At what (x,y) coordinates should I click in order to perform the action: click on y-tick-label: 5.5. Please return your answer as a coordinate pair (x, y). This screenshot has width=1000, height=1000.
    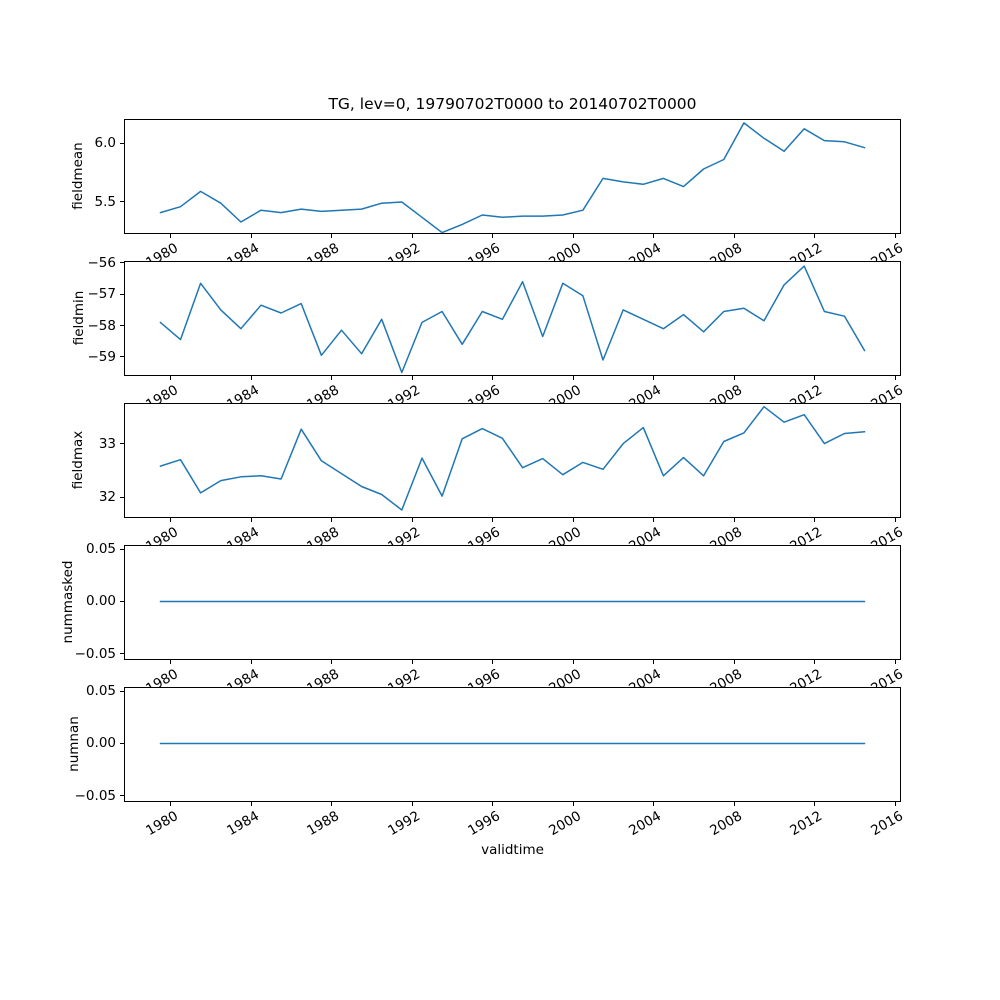
    Looking at the image, I should click on (105, 201).